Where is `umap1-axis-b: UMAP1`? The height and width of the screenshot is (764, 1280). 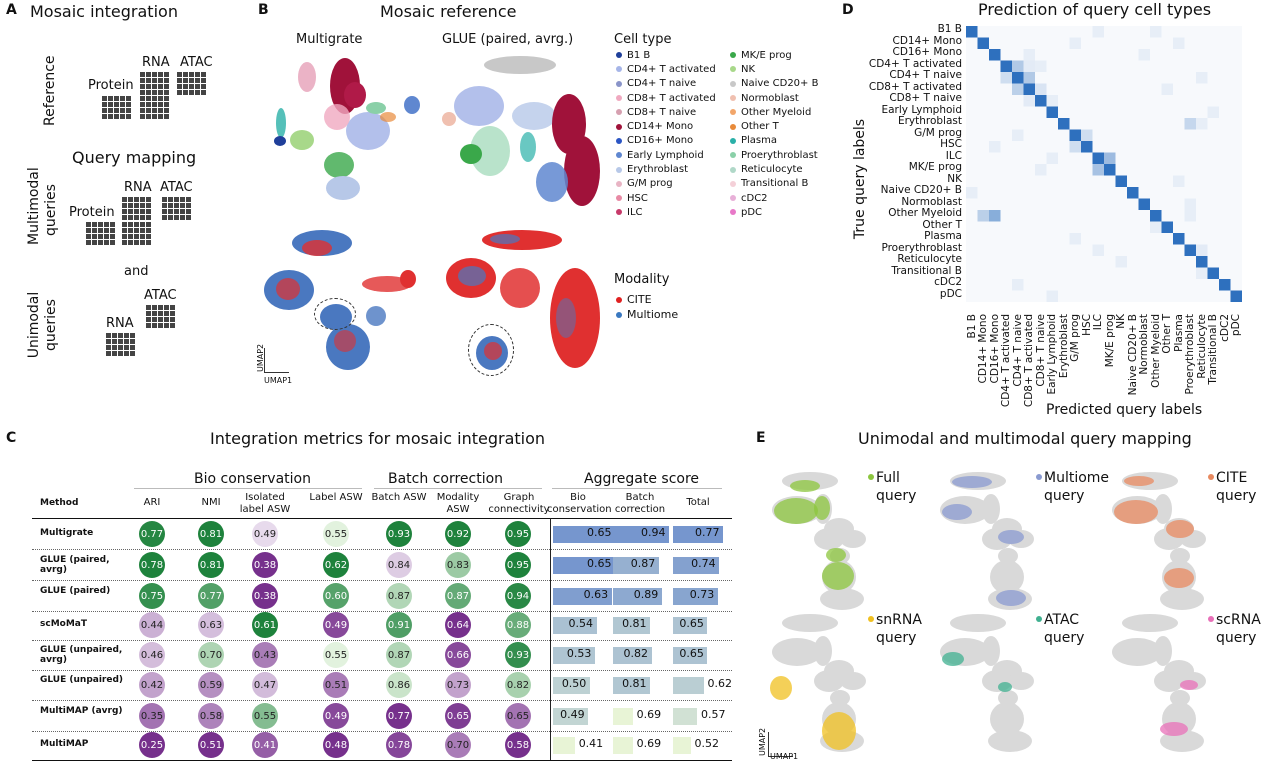 umap1-axis-b: UMAP1 is located at coordinates (278, 380).